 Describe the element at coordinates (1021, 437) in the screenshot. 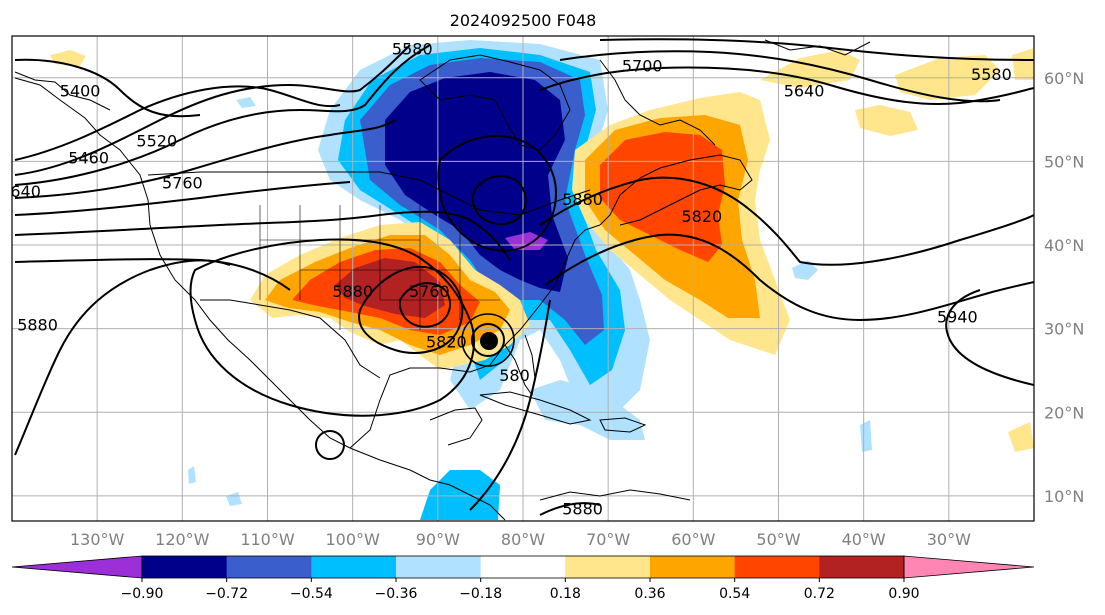

I see `pos-anomaly-se` at that location.